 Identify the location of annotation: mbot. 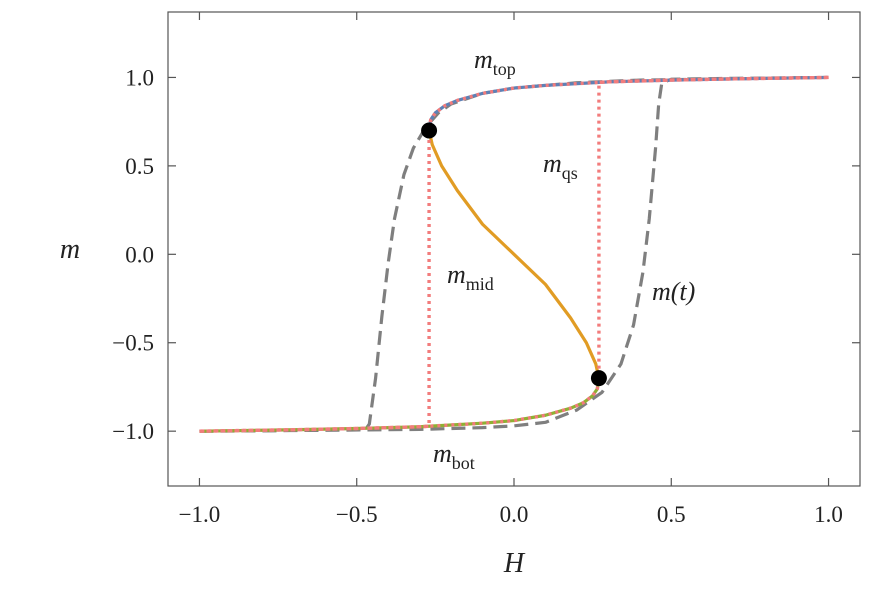
(454, 456).